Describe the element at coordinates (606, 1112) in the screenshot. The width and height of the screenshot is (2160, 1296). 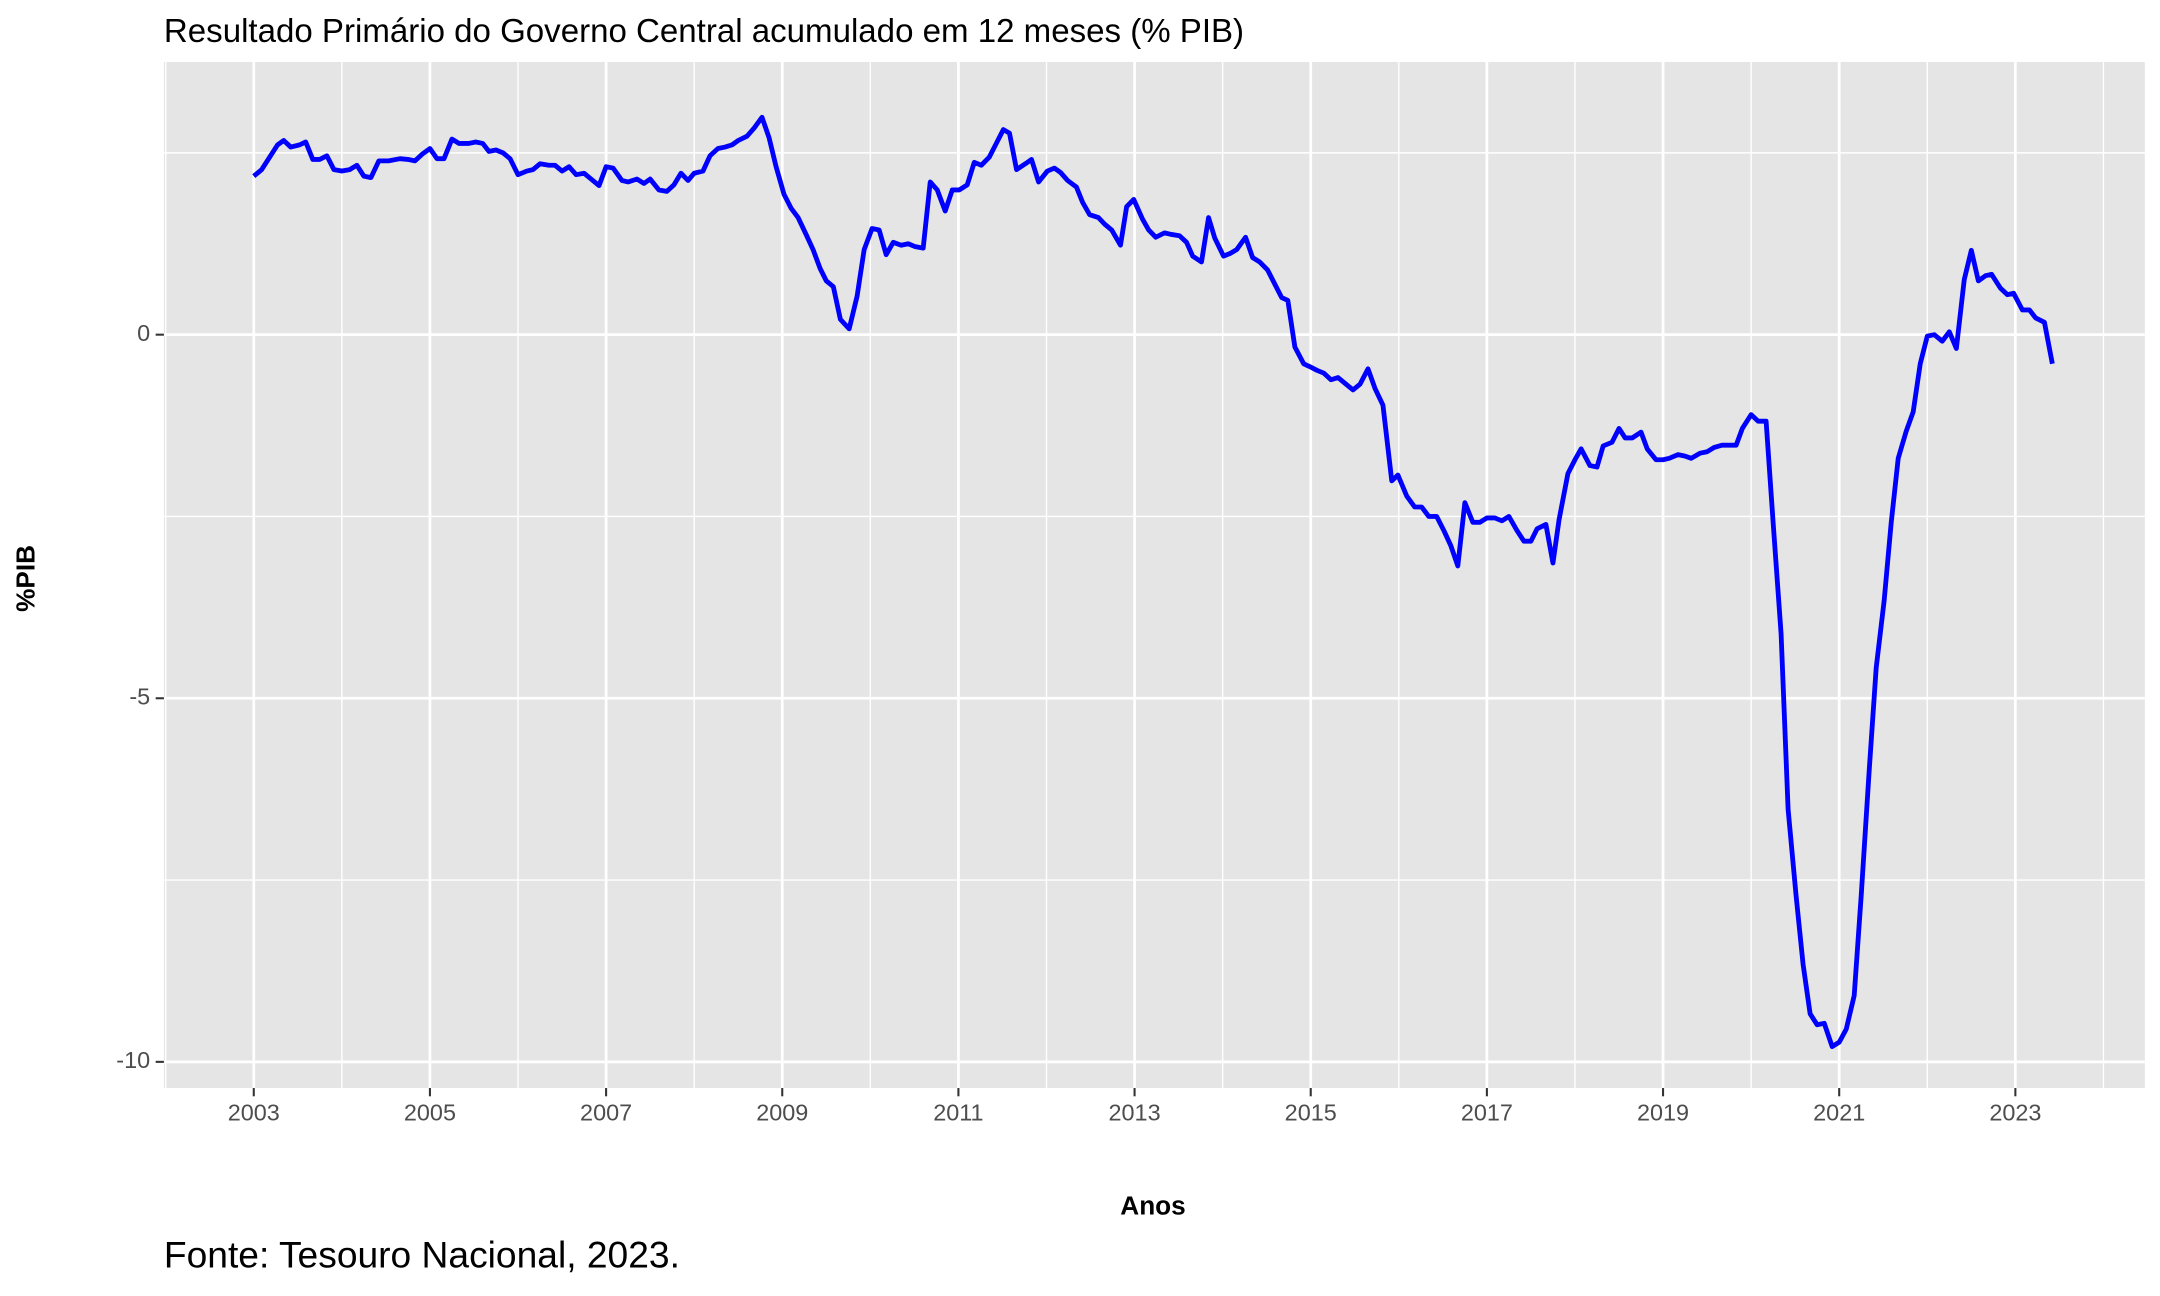
I see `x-tick-label: 2007` at that location.